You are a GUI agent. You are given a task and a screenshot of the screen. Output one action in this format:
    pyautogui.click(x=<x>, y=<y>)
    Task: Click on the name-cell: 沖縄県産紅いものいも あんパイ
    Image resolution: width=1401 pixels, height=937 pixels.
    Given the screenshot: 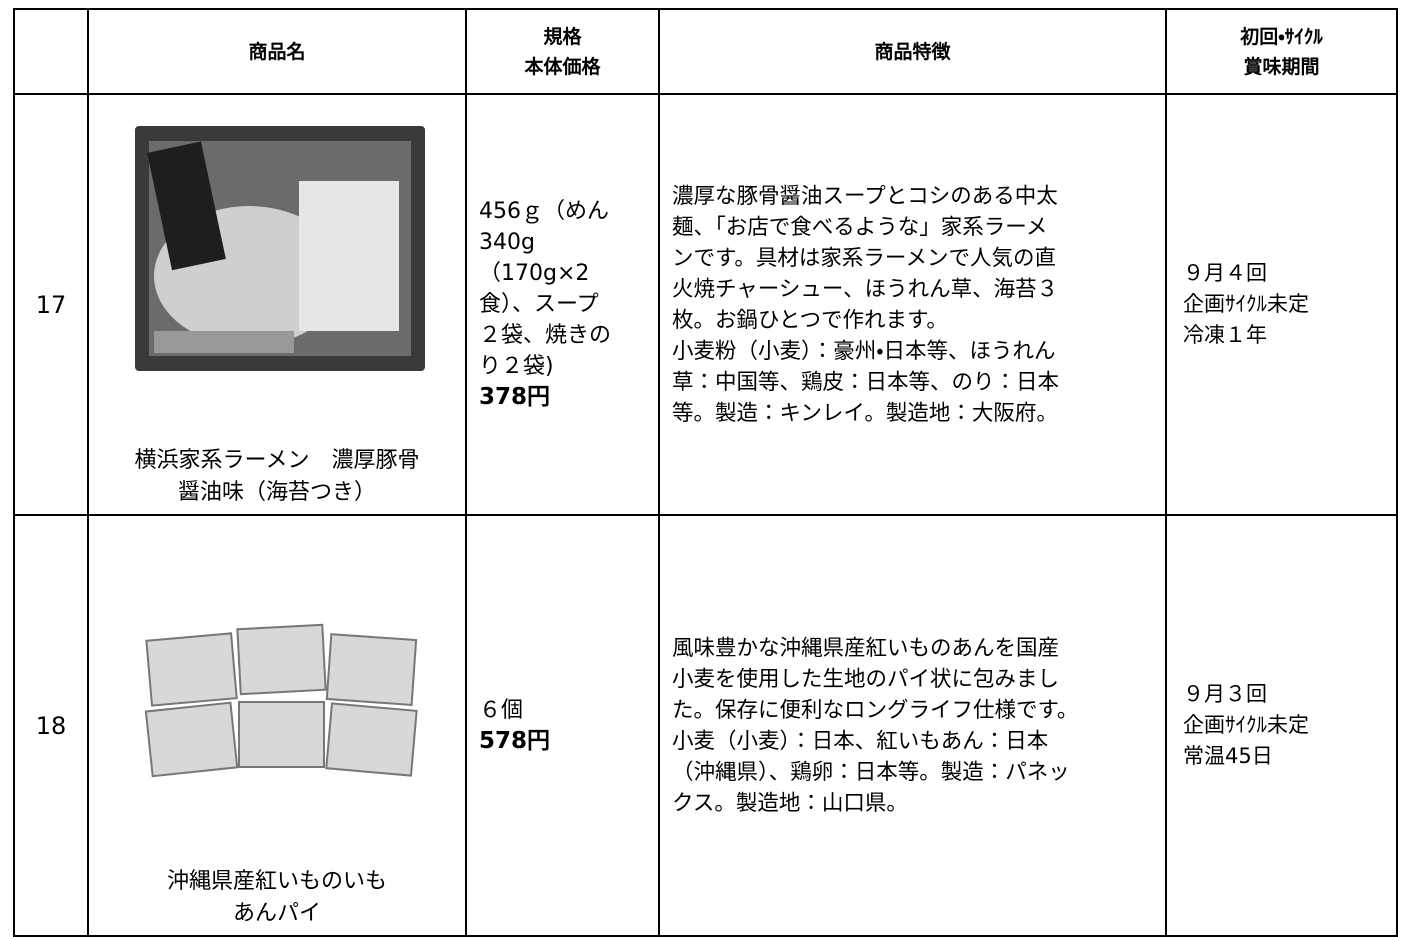 What is the action you would take?
    pyautogui.click(x=277, y=725)
    